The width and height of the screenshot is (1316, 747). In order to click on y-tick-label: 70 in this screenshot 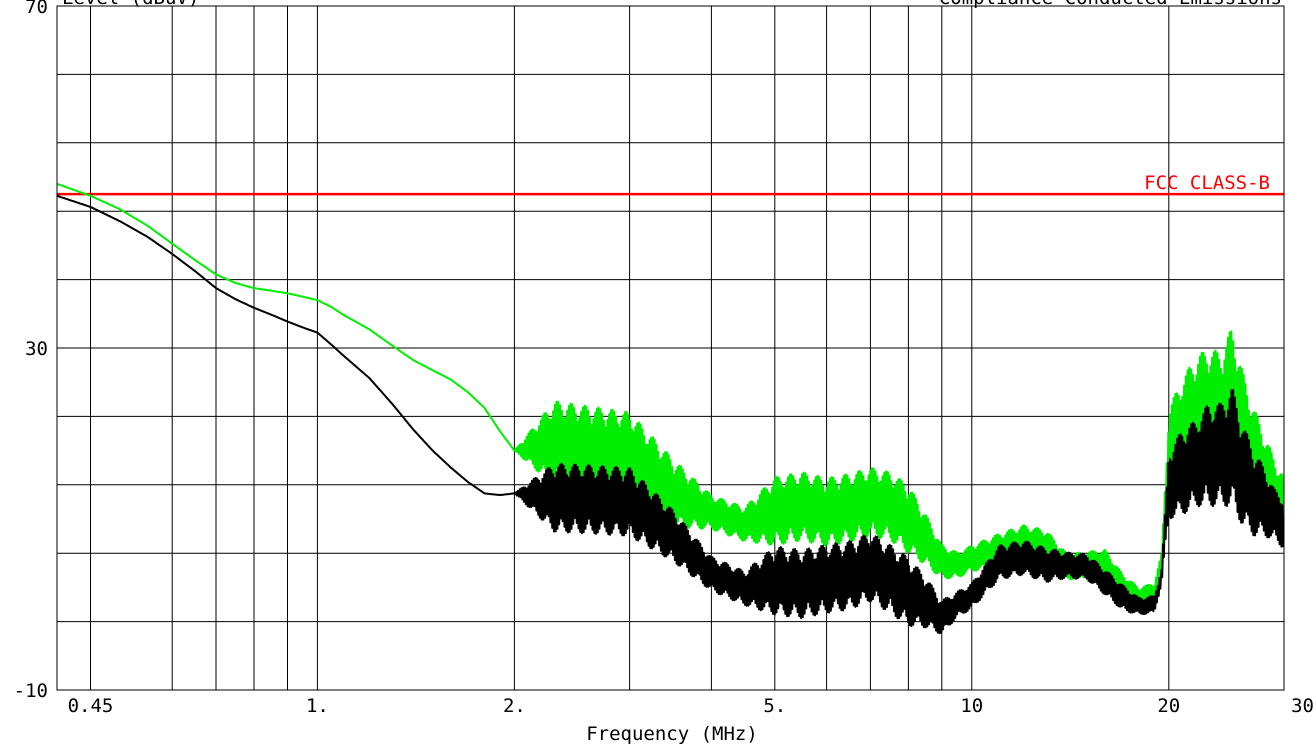, I will do `click(36, 9)`.